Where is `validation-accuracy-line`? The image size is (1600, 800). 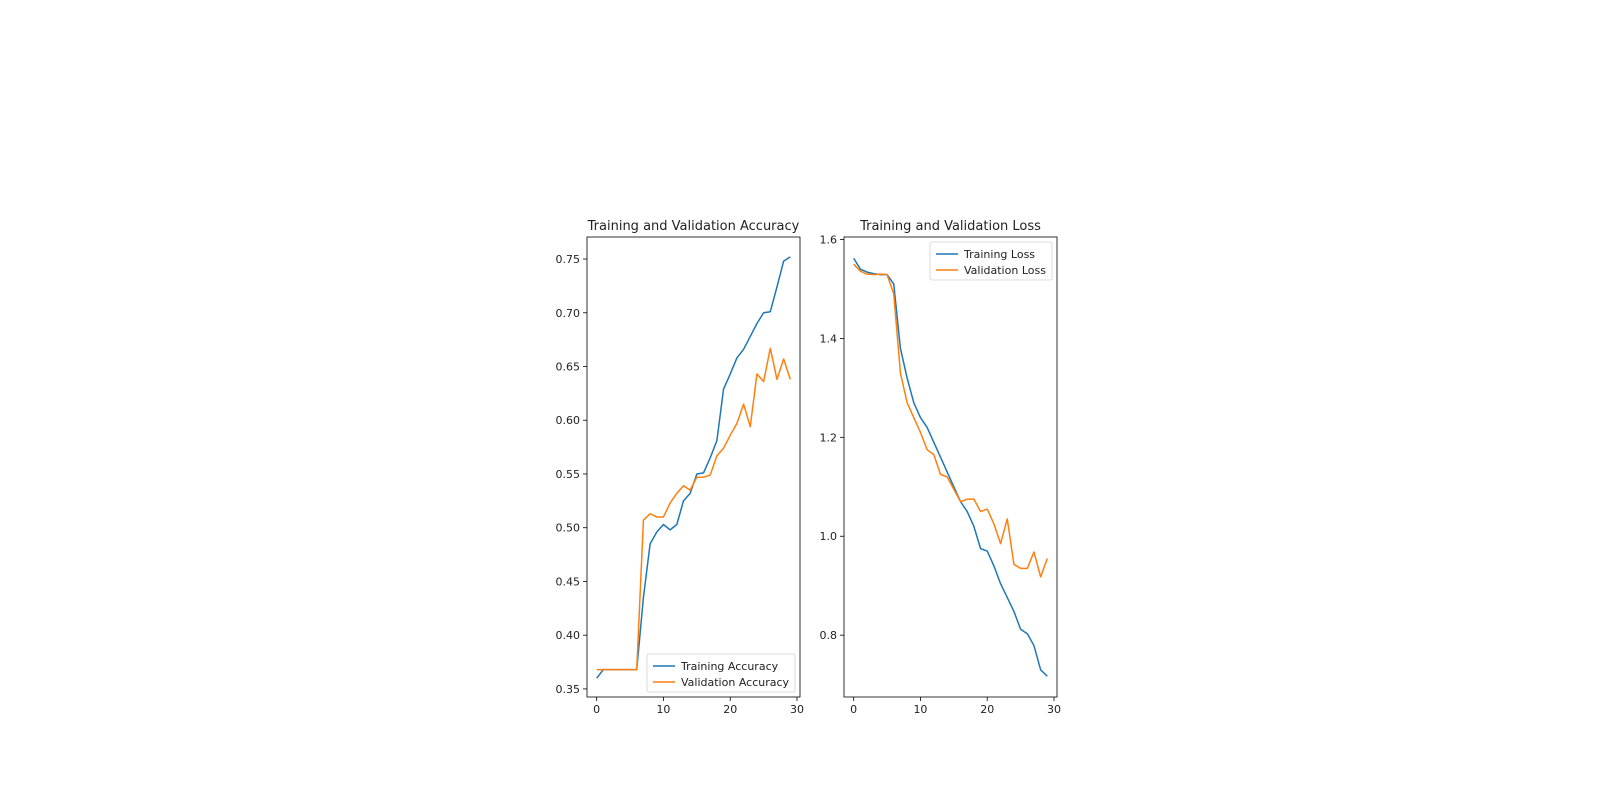 validation-accuracy-line is located at coordinates (694, 509).